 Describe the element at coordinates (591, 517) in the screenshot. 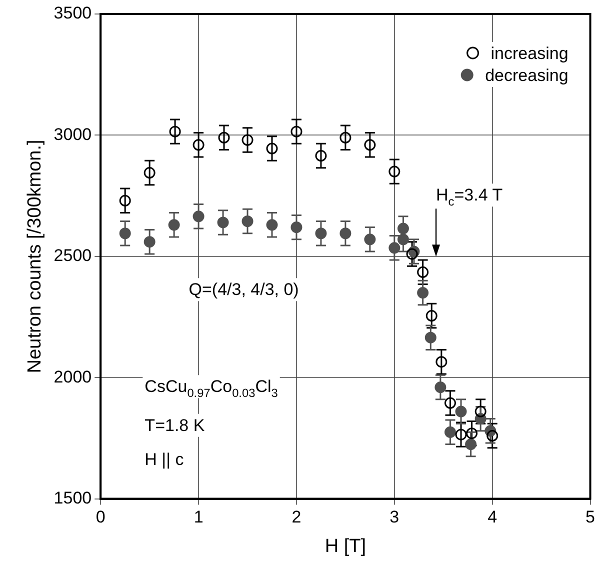

I see `x-tick-label: 5` at that location.